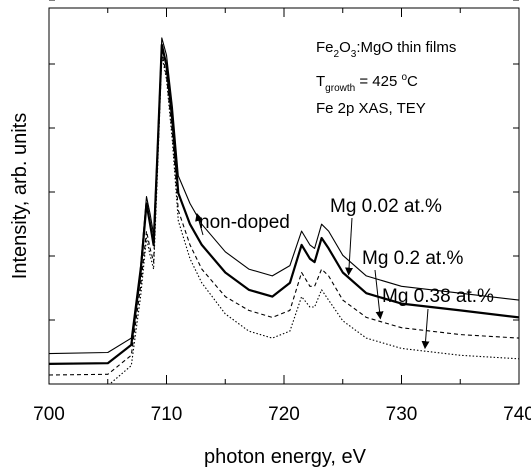 Image resolution: width=531 pixels, height=470 pixels. Describe the element at coordinates (49, 414) in the screenshot. I see `x-tick-label: 700` at that location.